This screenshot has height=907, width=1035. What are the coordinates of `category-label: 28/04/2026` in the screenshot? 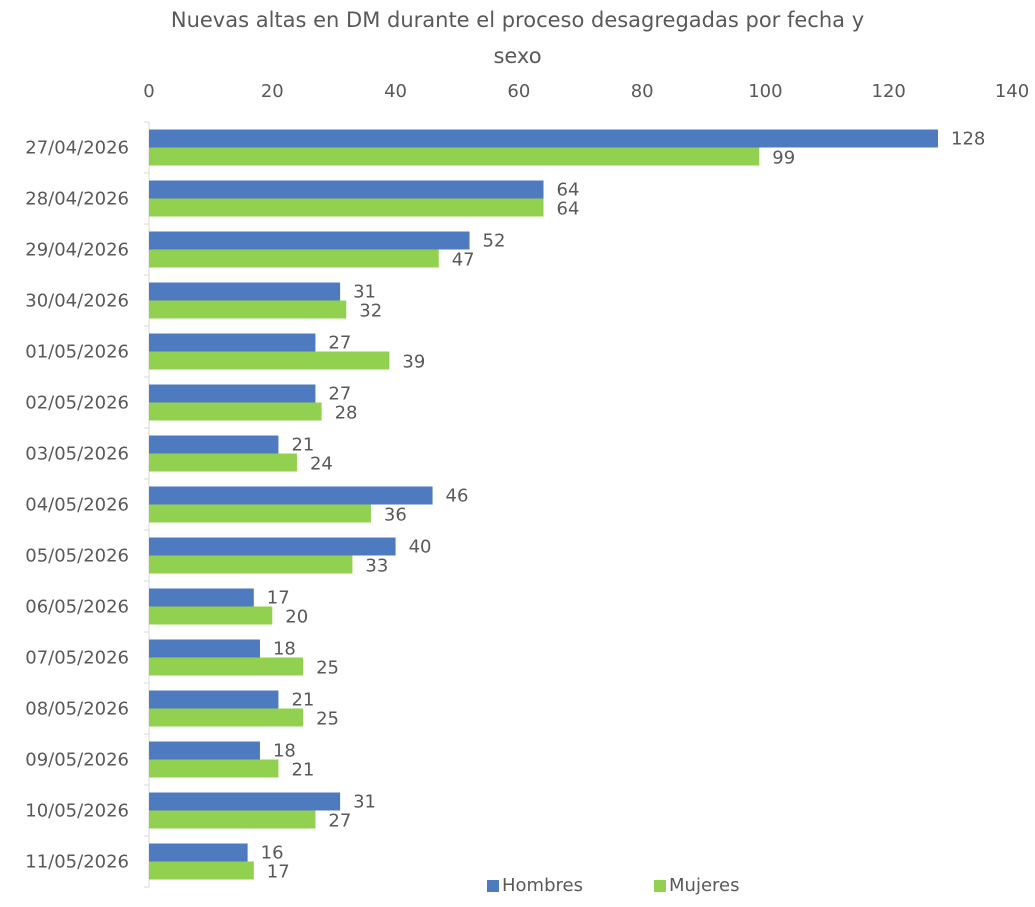 It's located at (77, 199).